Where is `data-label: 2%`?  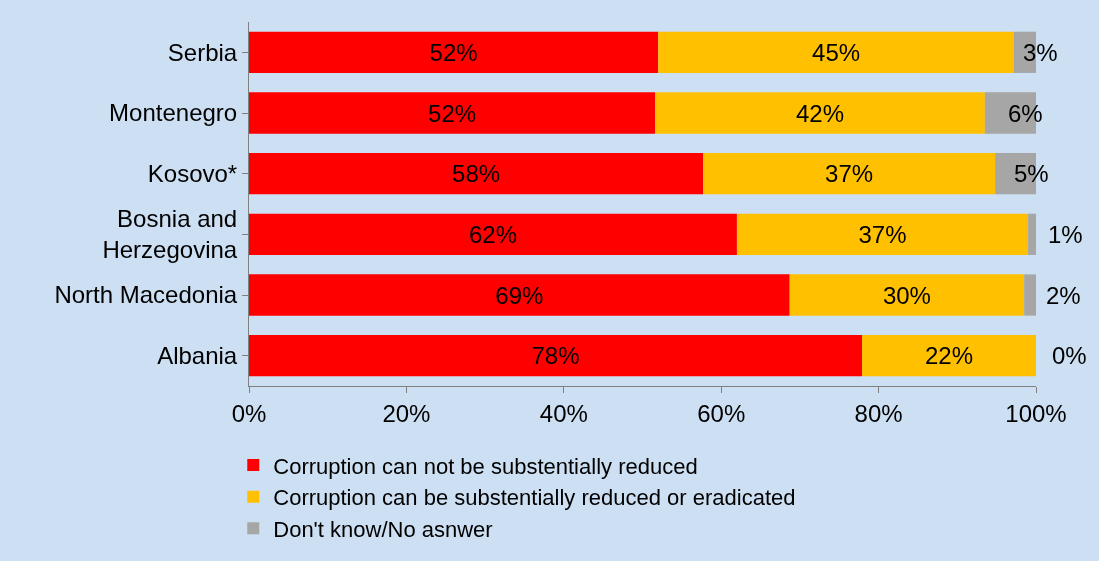
data-label: 2% is located at coordinates (1063, 295).